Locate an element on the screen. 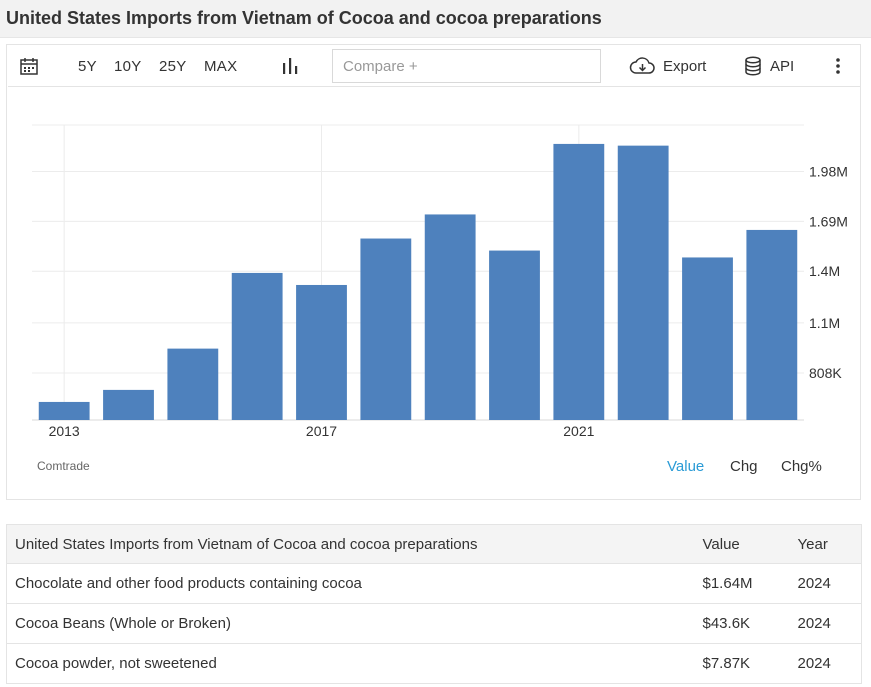  y-tick-label: 1.69M is located at coordinates (828, 221).